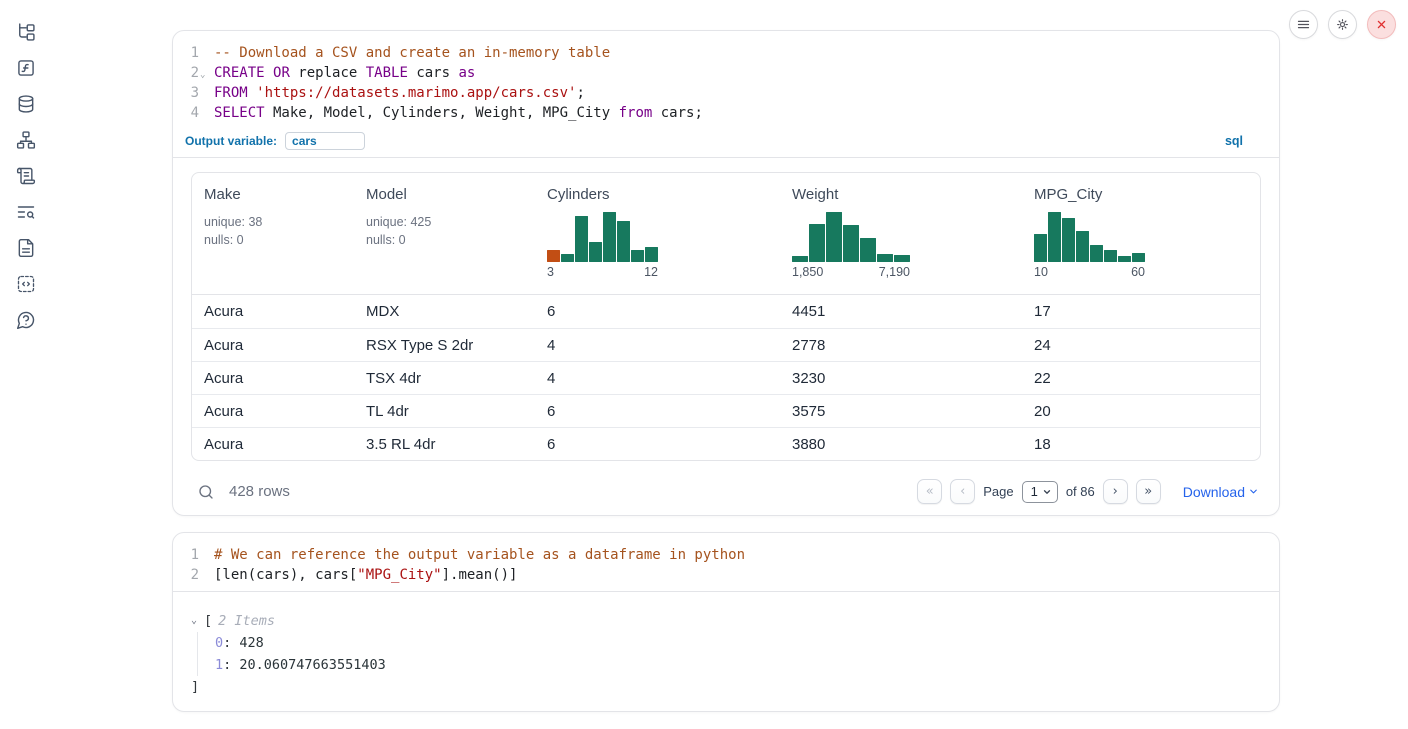 The height and width of the screenshot is (729, 1408). I want to click on text-search-icon, so click(26, 212).